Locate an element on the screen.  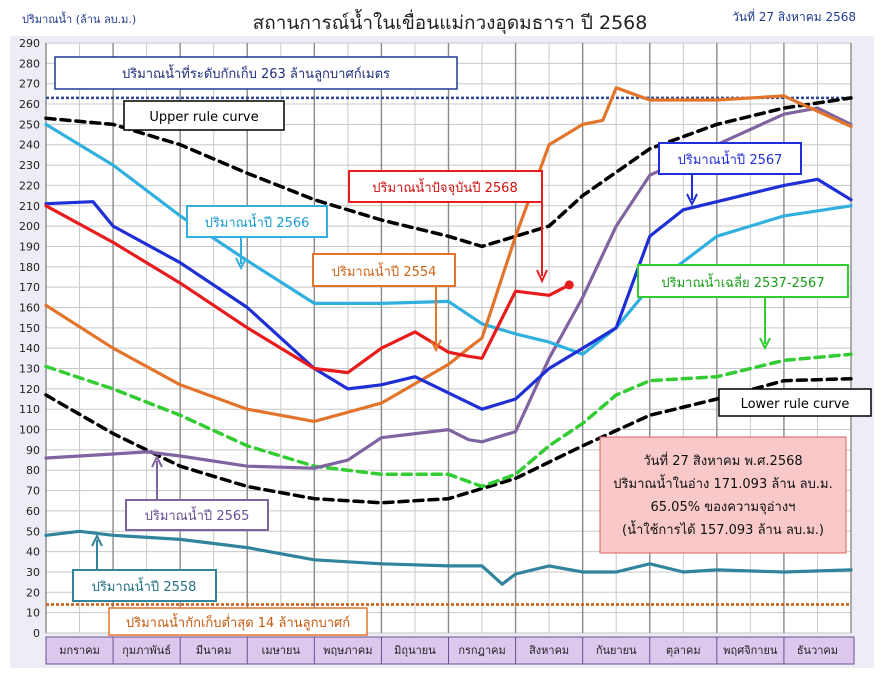
y2566-text: ปริมาณน้ำปี 2566 is located at coordinates (257, 222).